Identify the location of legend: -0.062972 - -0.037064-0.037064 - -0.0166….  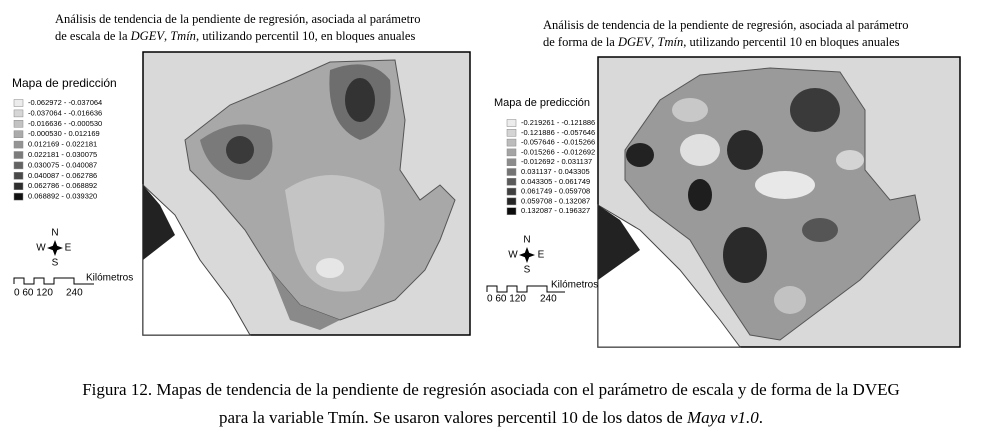
(57, 149).